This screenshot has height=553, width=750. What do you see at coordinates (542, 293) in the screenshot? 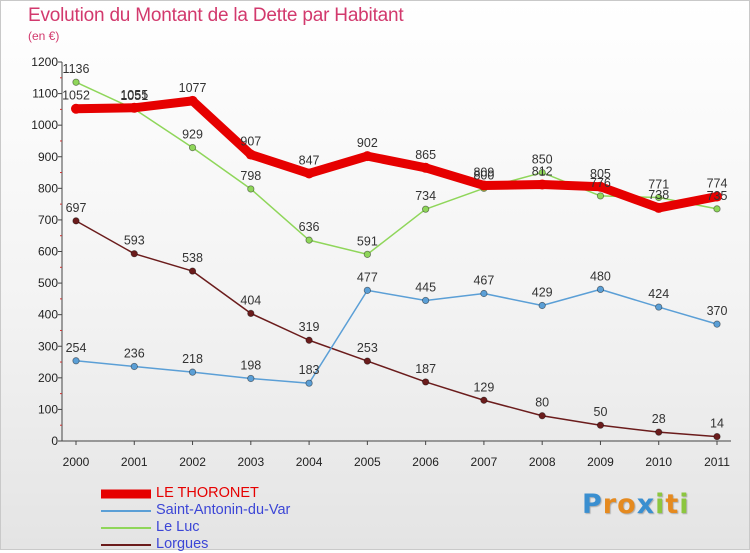
I see `data-label: 429` at bounding box center [542, 293].